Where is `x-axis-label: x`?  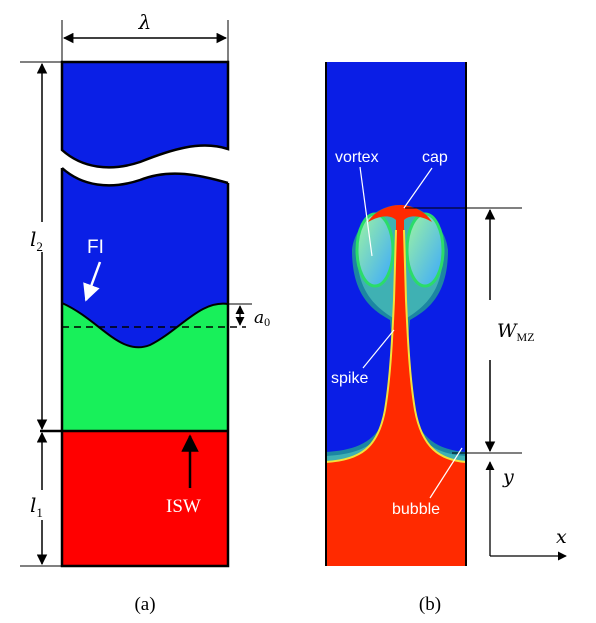
x-axis-label: x is located at coordinates (561, 537).